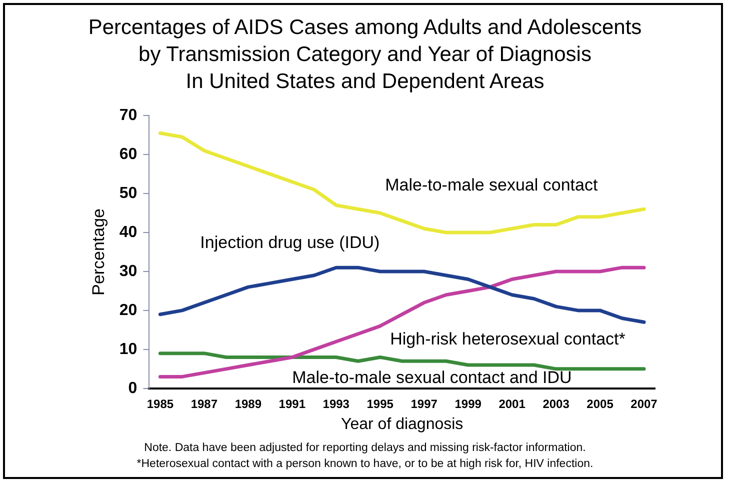  What do you see at coordinates (432, 377) in the screenshot?
I see `series-label: Male-to-male sexual contact and IDU` at bounding box center [432, 377].